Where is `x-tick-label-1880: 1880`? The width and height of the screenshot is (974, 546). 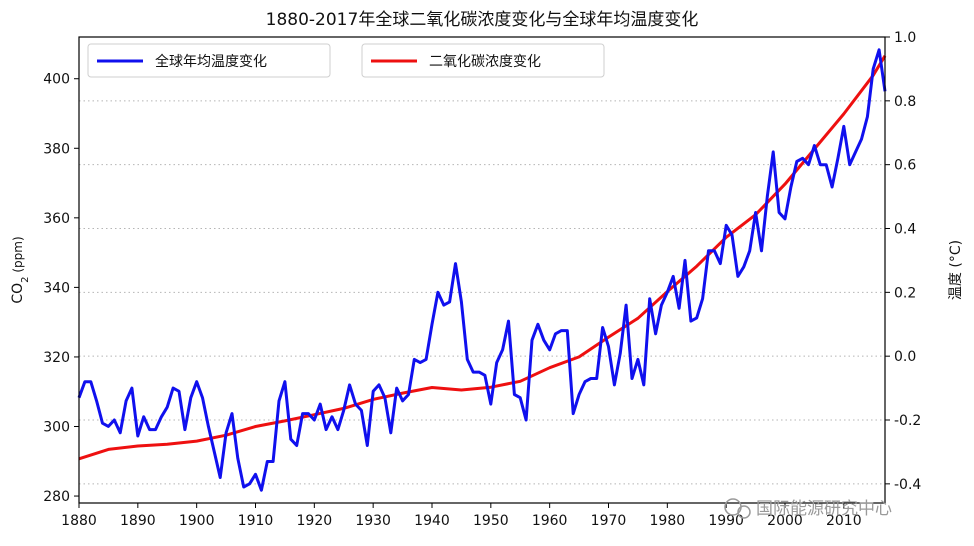 x-tick-label-1880: 1880 is located at coordinates (79, 521).